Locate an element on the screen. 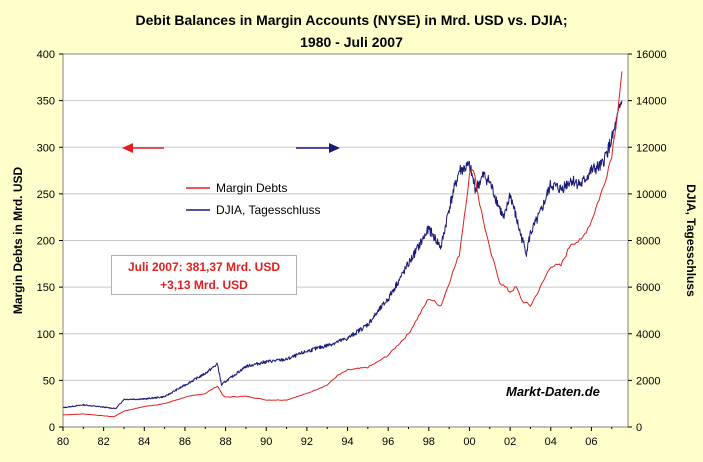 Image resolution: width=703 pixels, height=462 pixels. y-right-axis-label: DJIA, Tagesschluss is located at coordinates (691, 240).